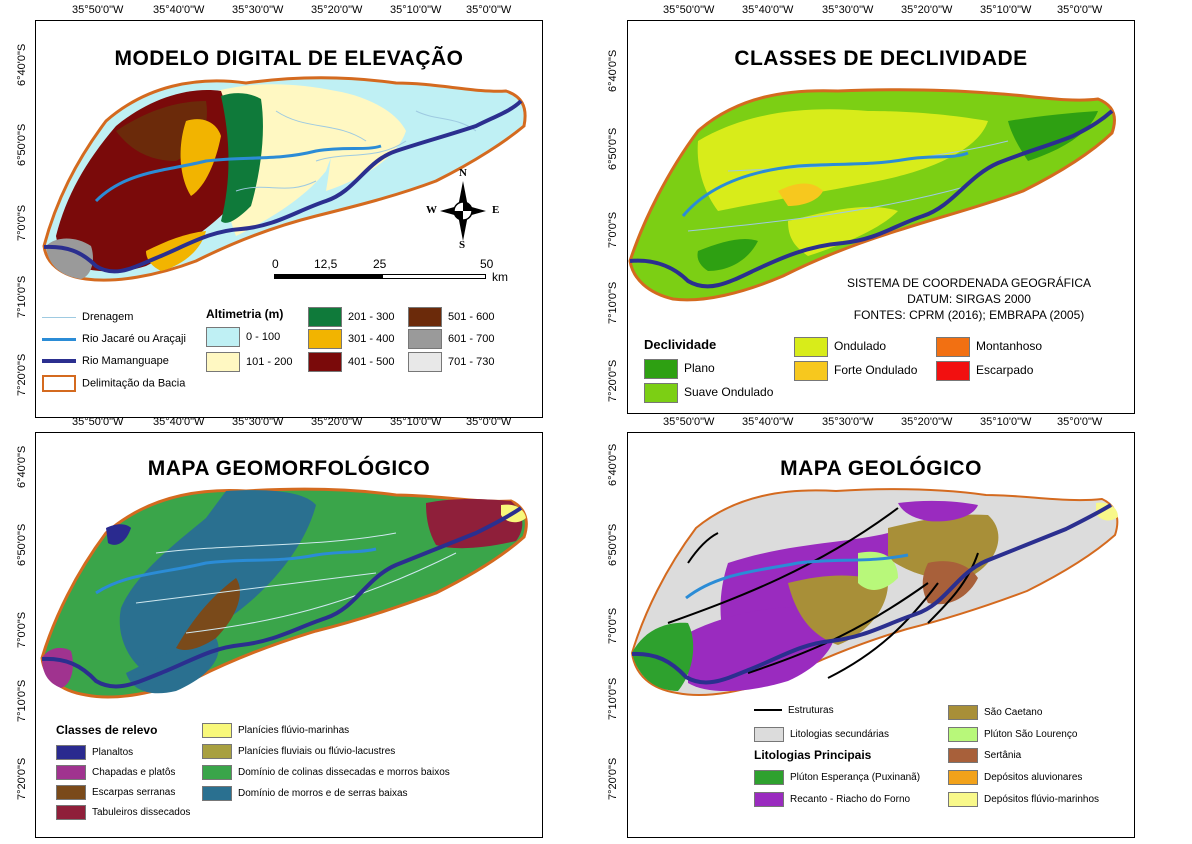 This screenshot has height=844, width=1192. I want to click on legend-item: Recanto - Riacho do Forno, so click(832, 799).